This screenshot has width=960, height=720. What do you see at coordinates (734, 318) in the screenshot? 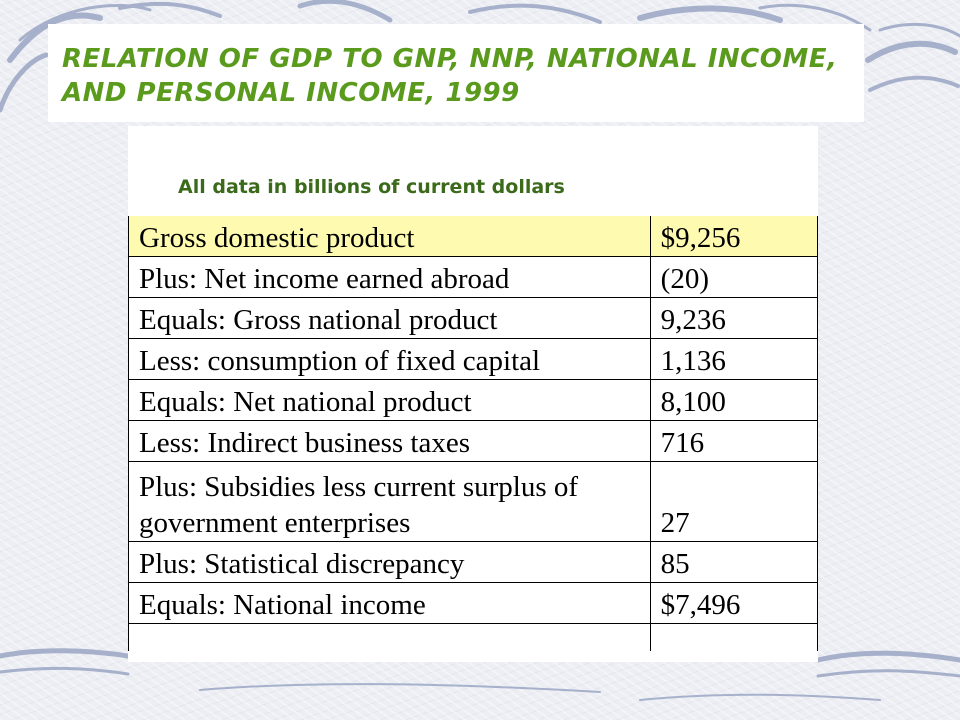
I see `row-value: 9,236` at bounding box center [734, 318].